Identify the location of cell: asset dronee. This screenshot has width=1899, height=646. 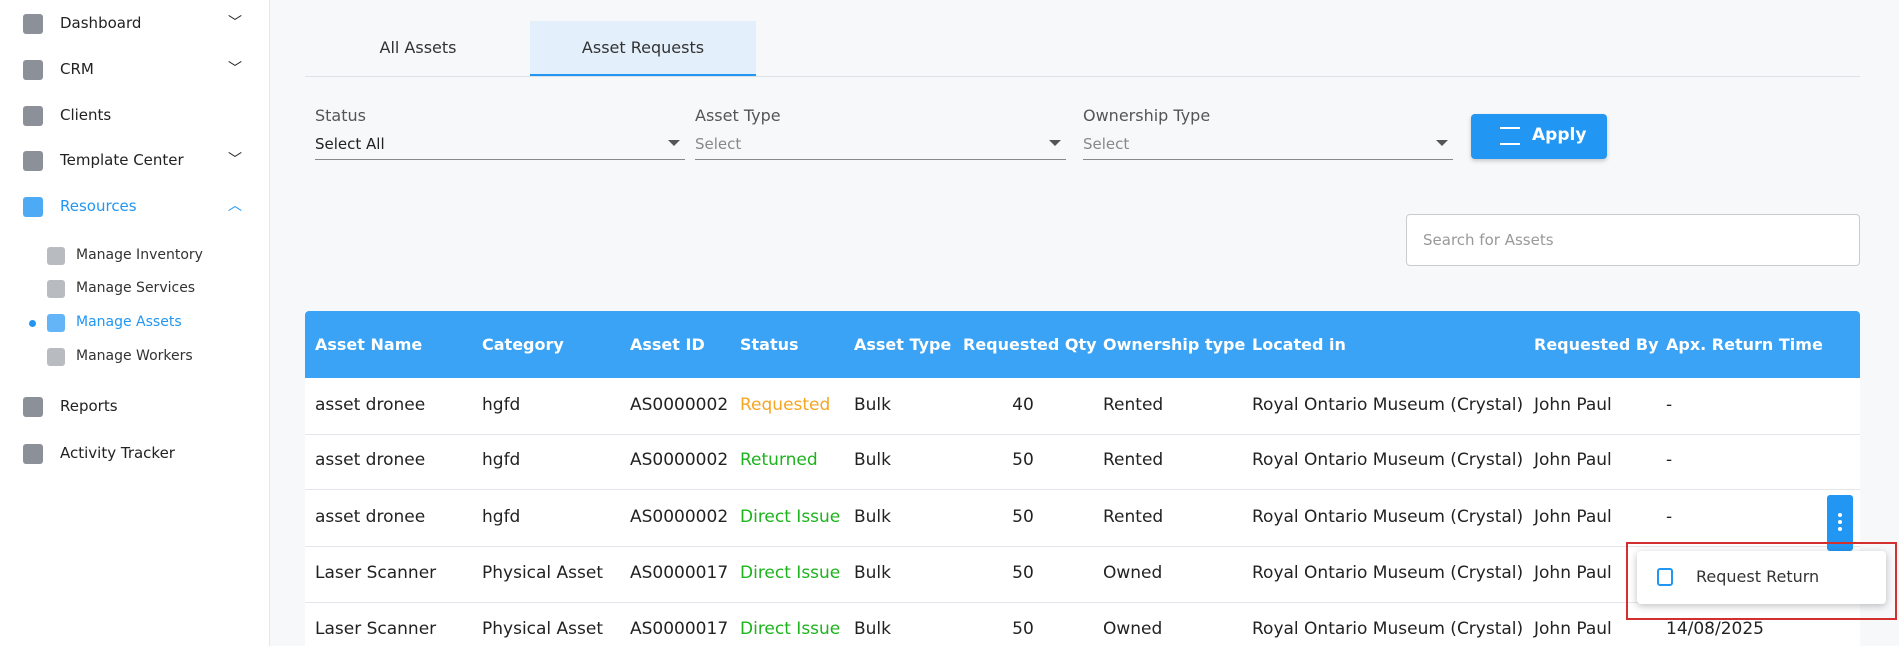
(370, 405).